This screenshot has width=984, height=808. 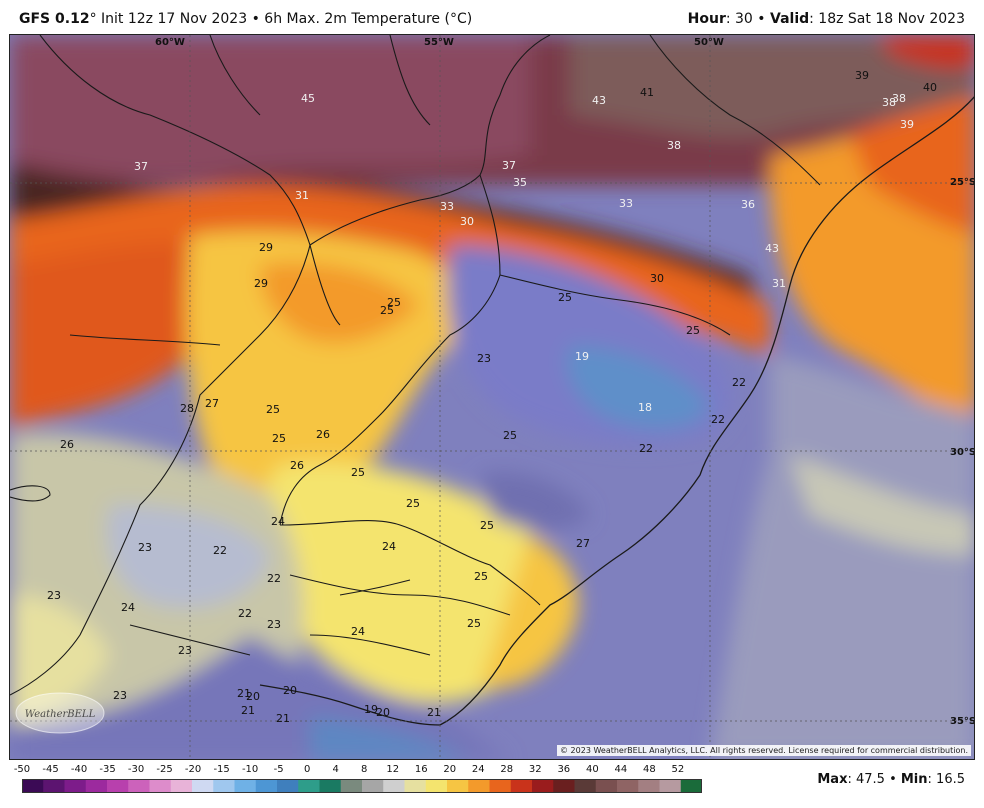 I want to click on temp-label: 21, so click(x=248, y=710).